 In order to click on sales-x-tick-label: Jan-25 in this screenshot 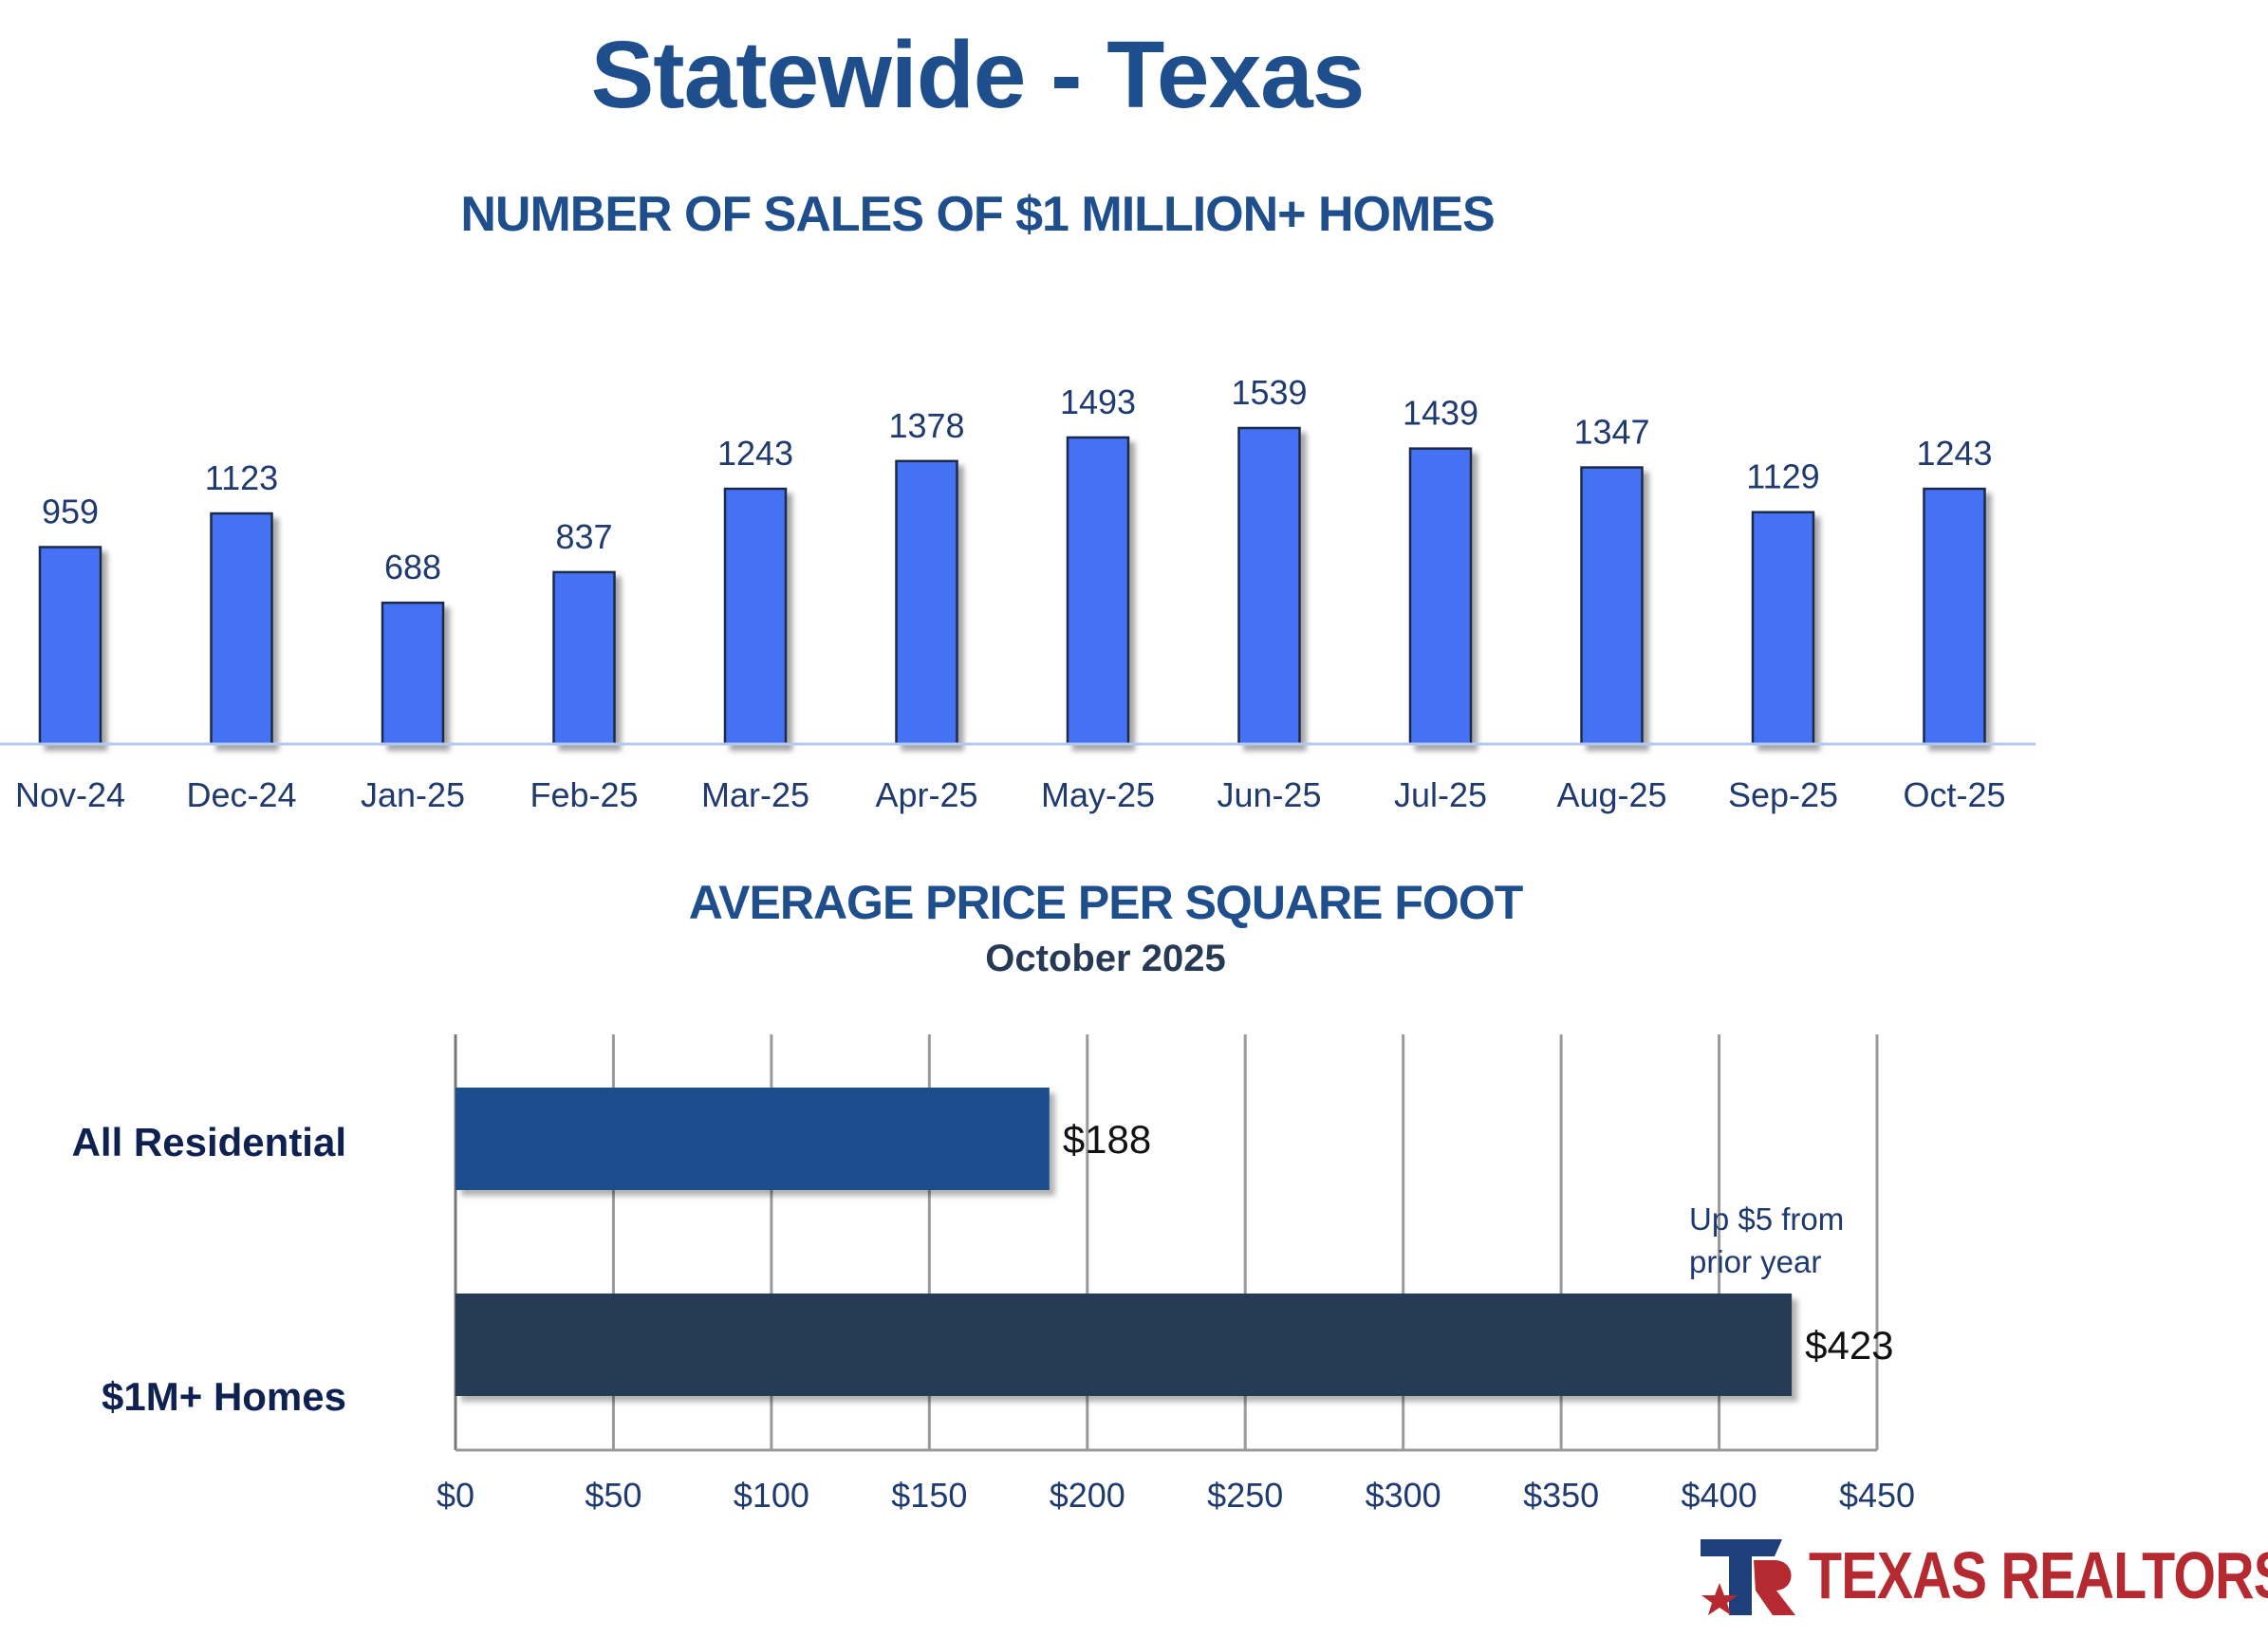, I will do `click(413, 794)`.